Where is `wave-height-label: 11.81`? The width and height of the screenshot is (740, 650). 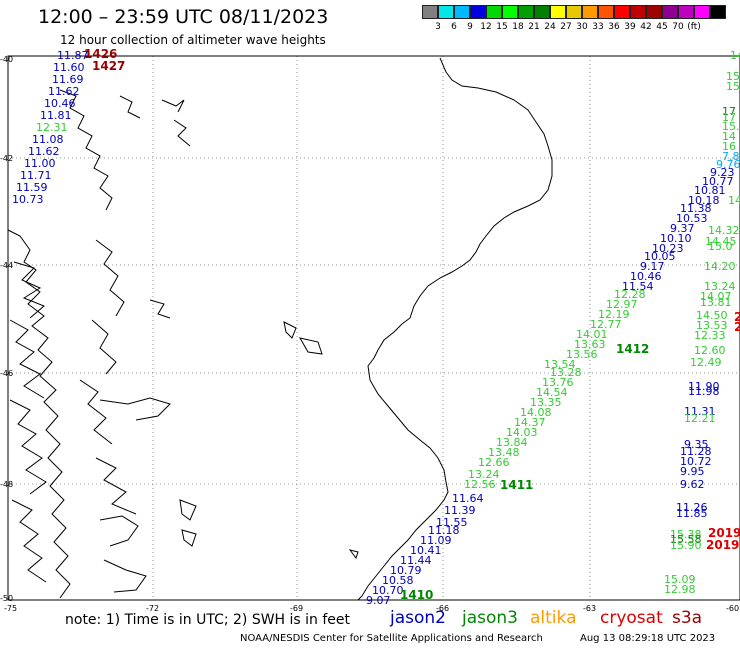
wave-height-label: 11.81 is located at coordinates (56, 115).